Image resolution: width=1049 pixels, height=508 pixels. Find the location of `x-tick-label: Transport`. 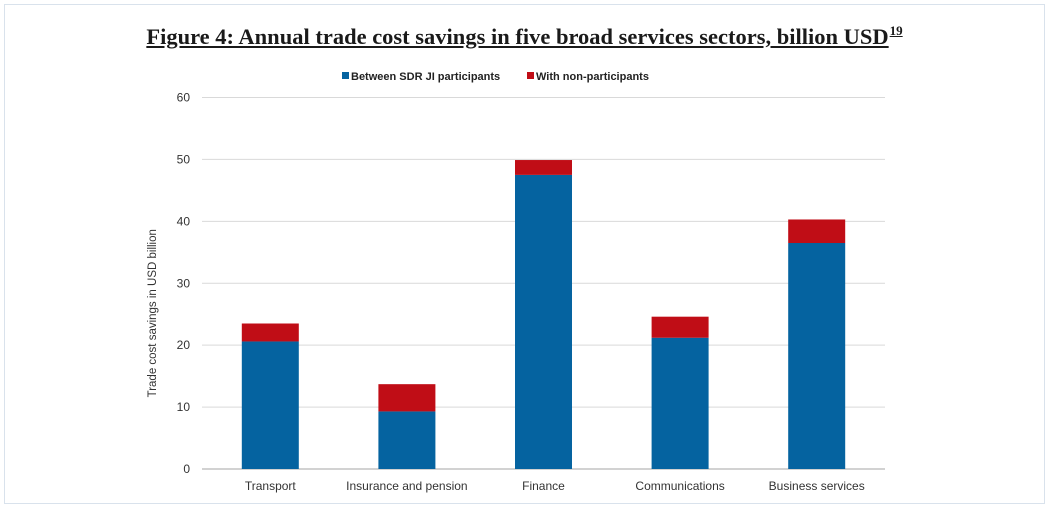

x-tick-label: Transport is located at coordinates (271, 486).